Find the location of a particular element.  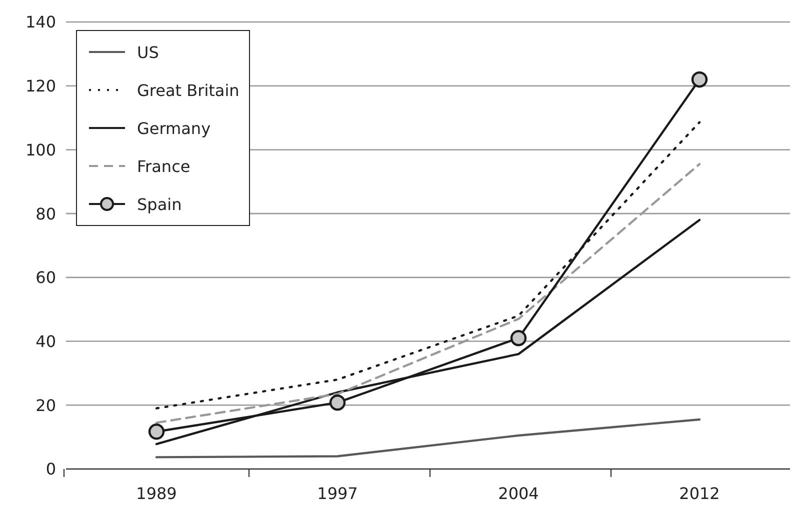

y-tick-label: 100 is located at coordinates (40, 150).